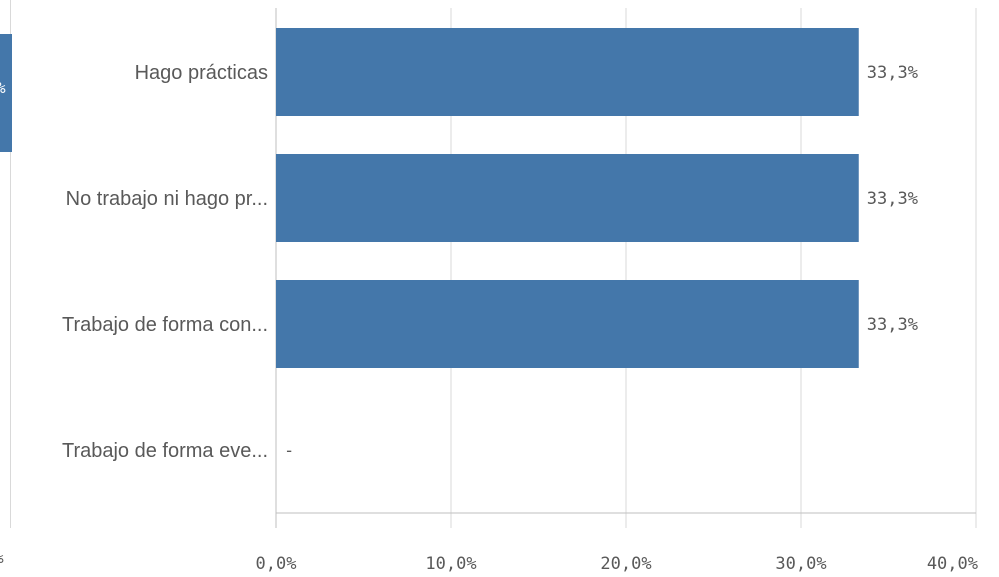 The image size is (999, 577). I want to click on adjacent-chart-tick-label: %, so click(2, 557).